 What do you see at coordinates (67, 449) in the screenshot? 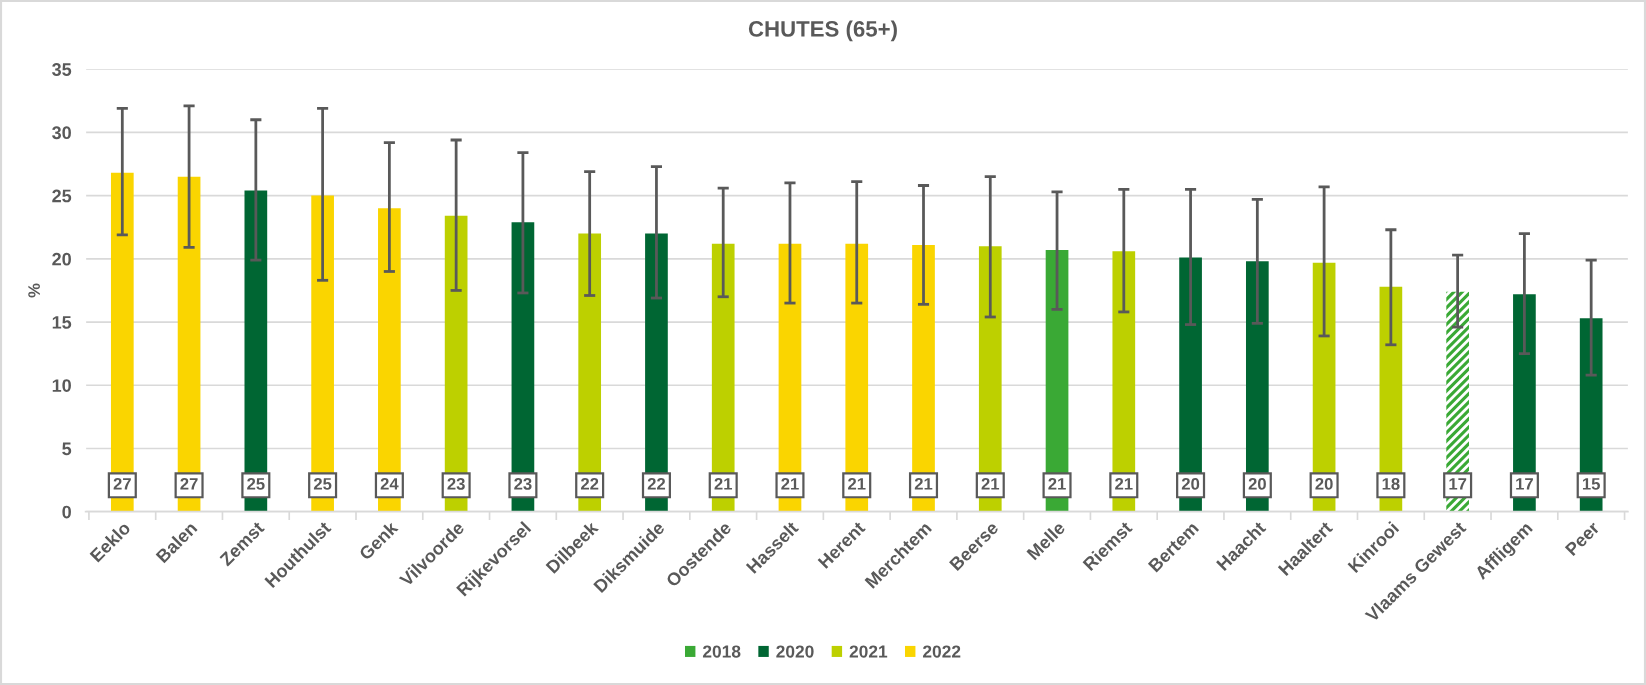
I see `y-tick-label: 5` at bounding box center [67, 449].